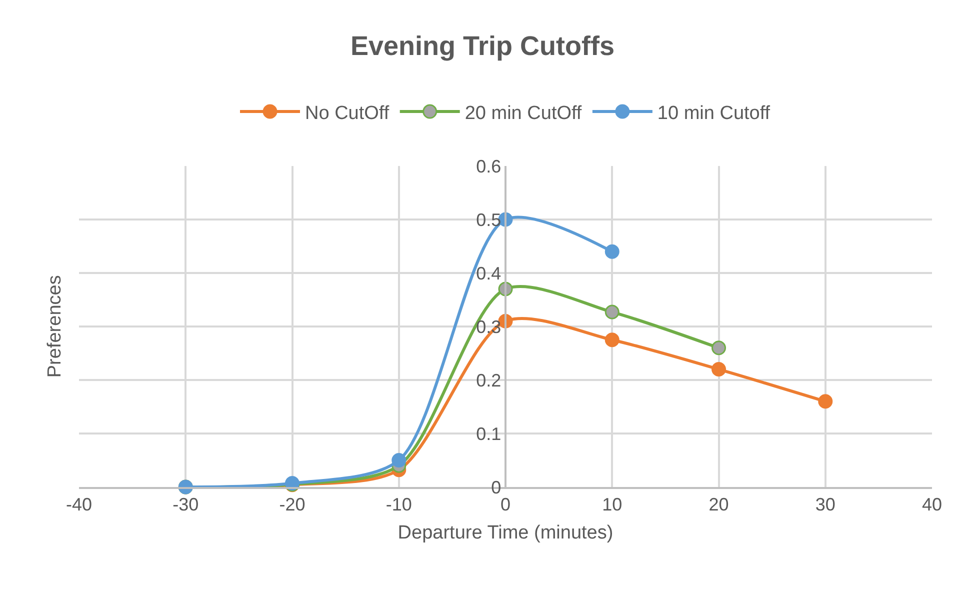 The image size is (965, 603). I want to click on legend-label: No CutOff, so click(347, 113).